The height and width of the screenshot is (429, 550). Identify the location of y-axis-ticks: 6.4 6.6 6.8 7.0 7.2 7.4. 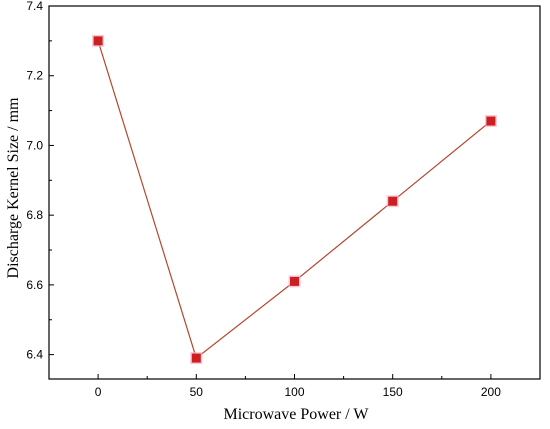
(40, 181).